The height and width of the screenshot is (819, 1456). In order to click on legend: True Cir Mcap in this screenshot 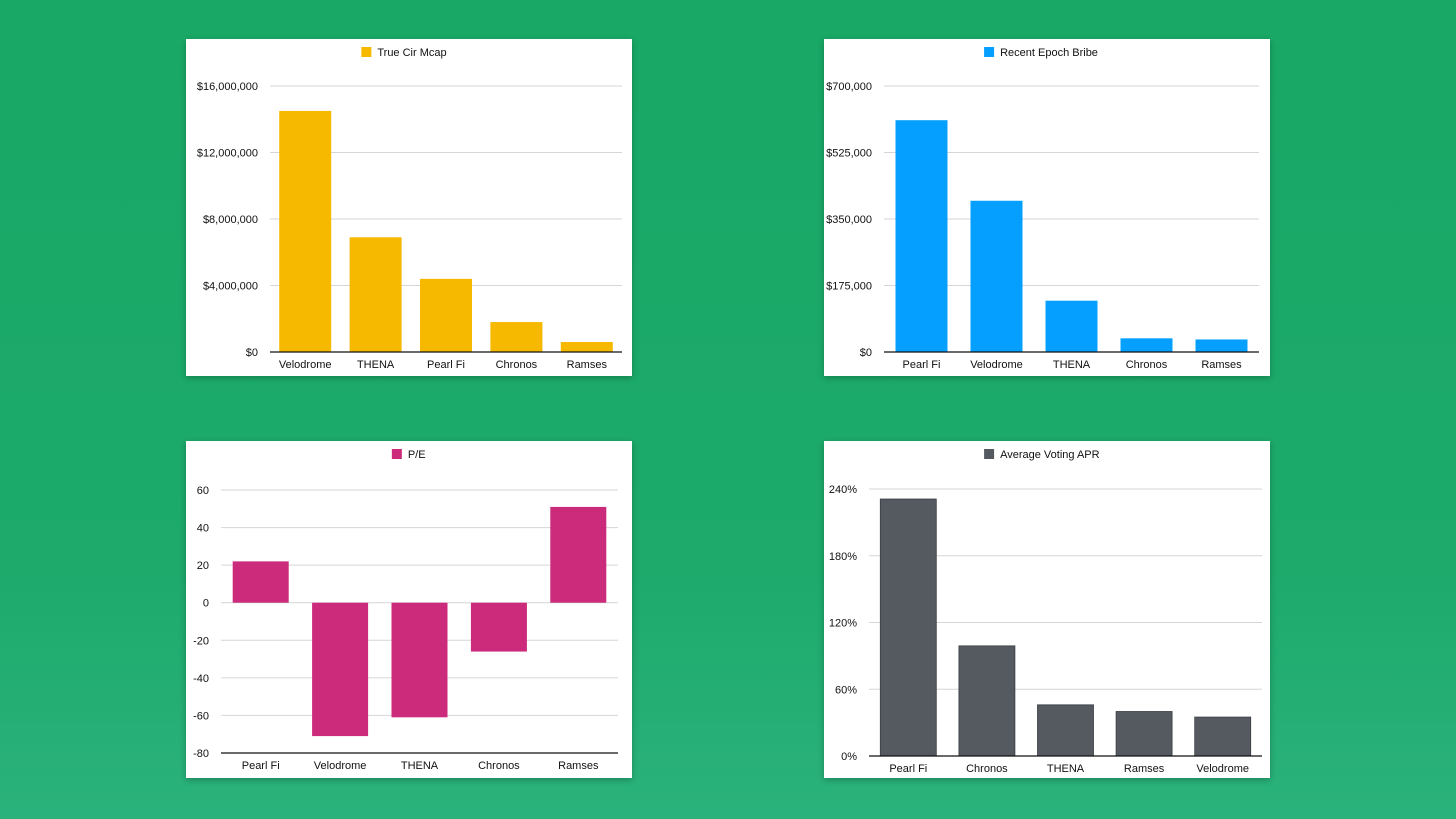, I will do `click(404, 53)`.